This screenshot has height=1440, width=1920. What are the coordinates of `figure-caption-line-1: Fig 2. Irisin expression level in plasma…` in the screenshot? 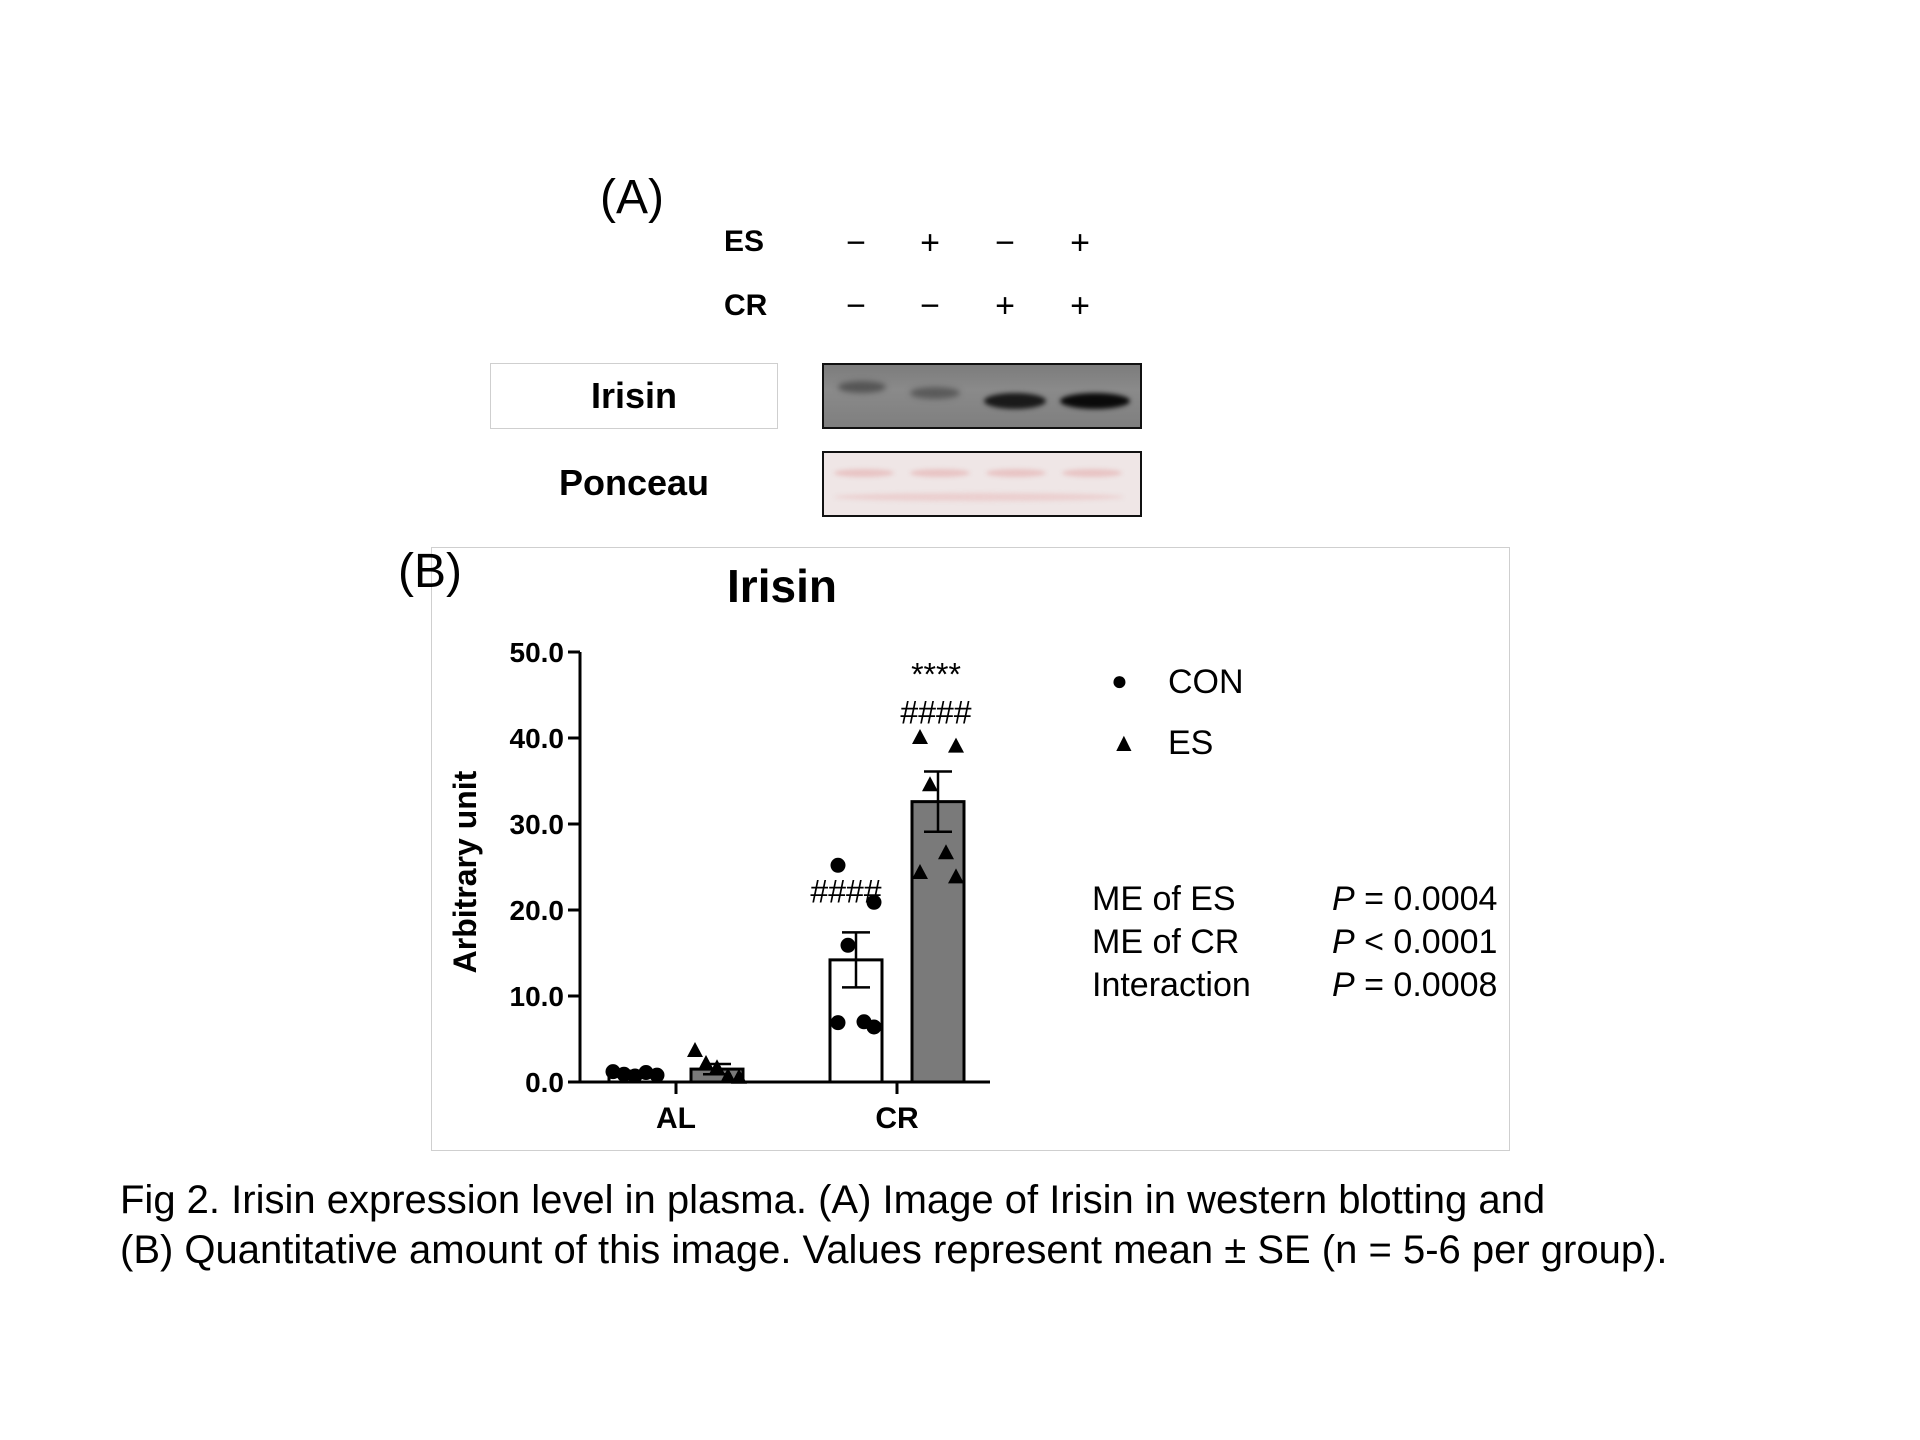 It's located at (833, 1200).